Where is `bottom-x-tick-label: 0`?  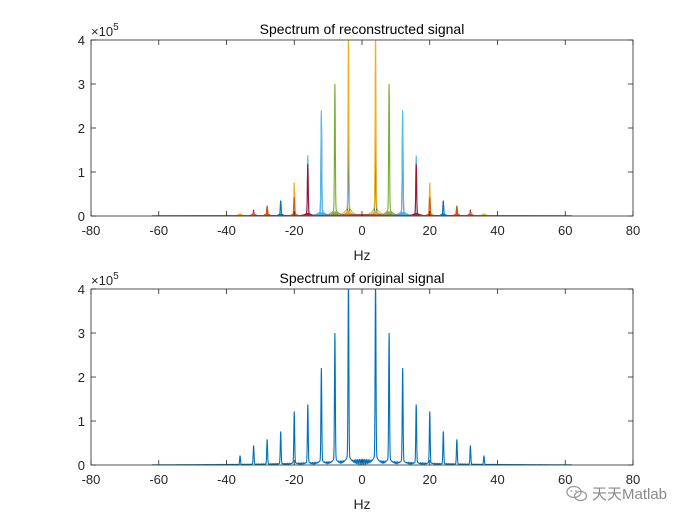 bottom-x-tick-label: 0 is located at coordinates (361, 479).